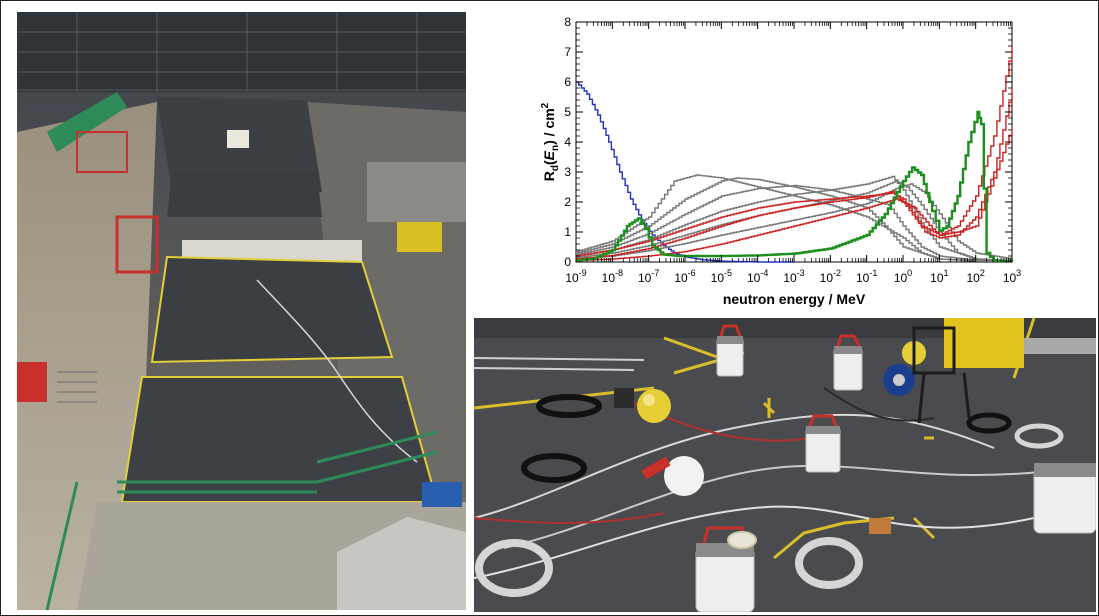 The image size is (1099, 616). What do you see at coordinates (757, 276) in the screenshot?
I see `x-tick-label: 10⁻⁴` at bounding box center [757, 276].